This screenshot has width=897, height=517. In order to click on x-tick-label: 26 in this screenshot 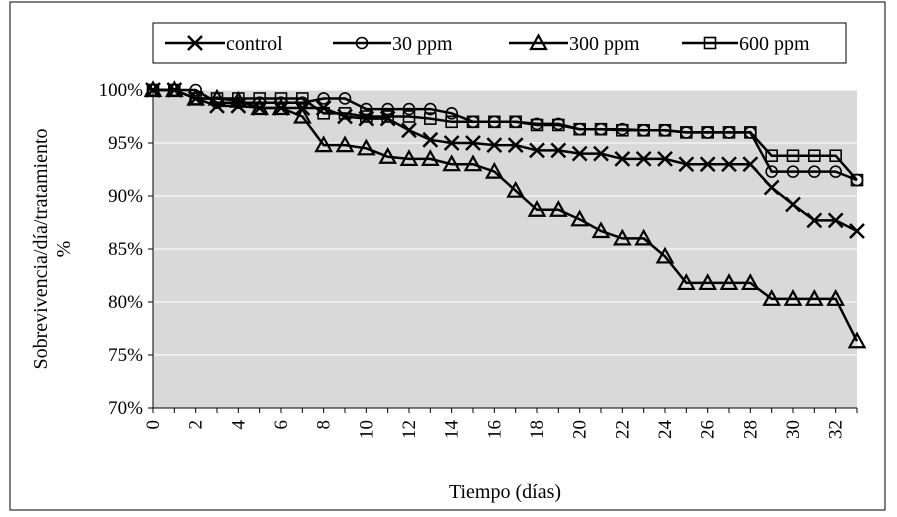, I will do `click(708, 429)`.